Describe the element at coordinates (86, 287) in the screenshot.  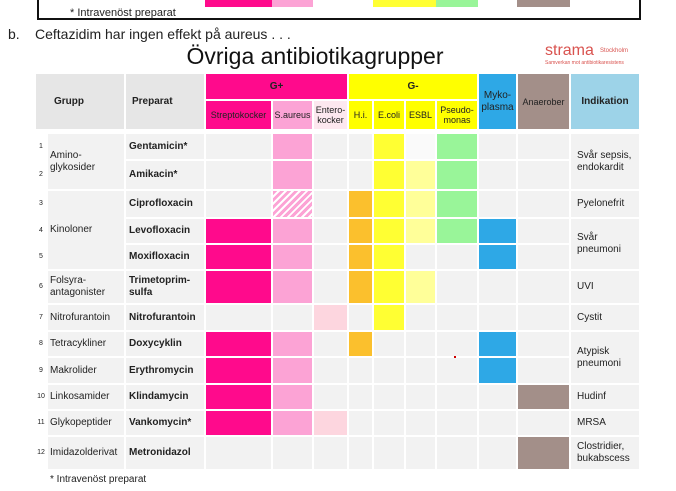
I see `group-cell: Folsyra- antagonister` at that location.